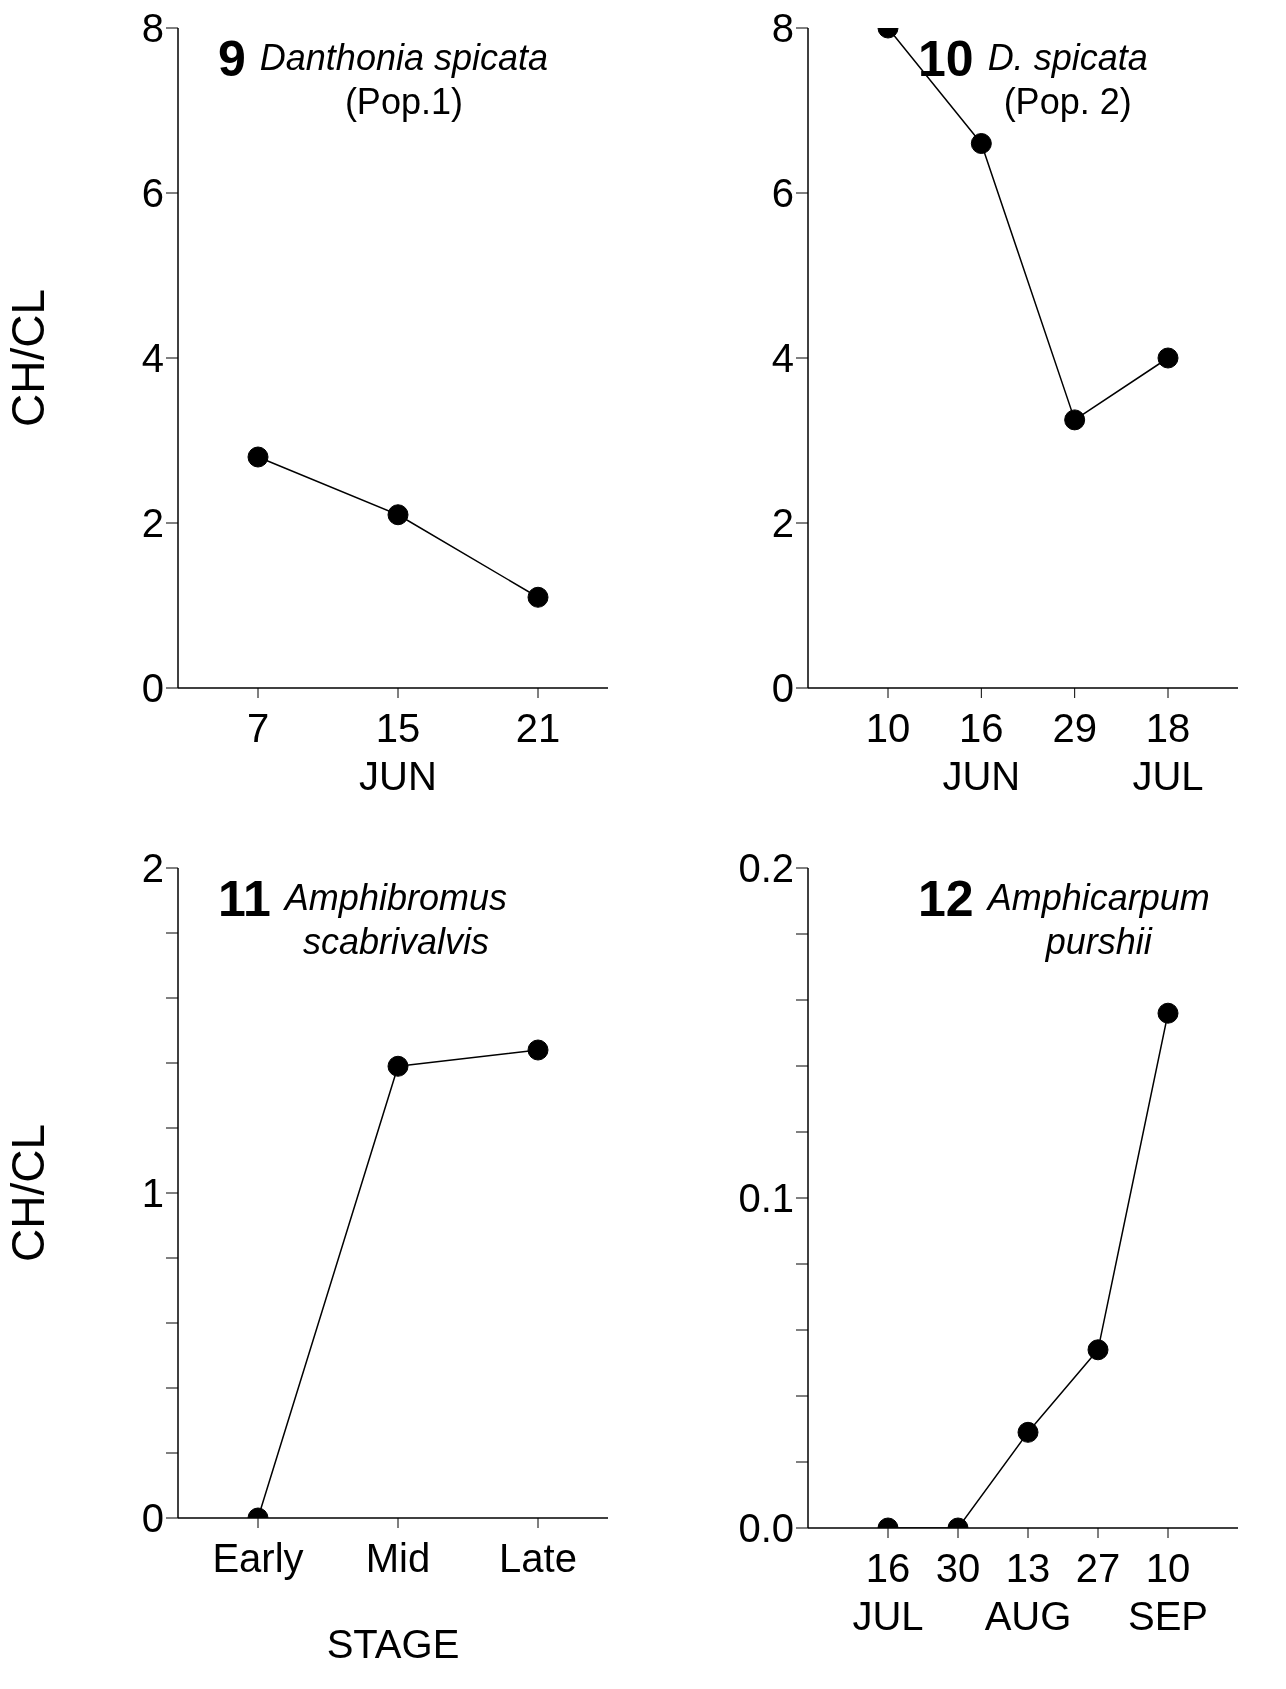  What do you see at coordinates (244, 900) in the screenshot?
I see `chart-title: 11` at bounding box center [244, 900].